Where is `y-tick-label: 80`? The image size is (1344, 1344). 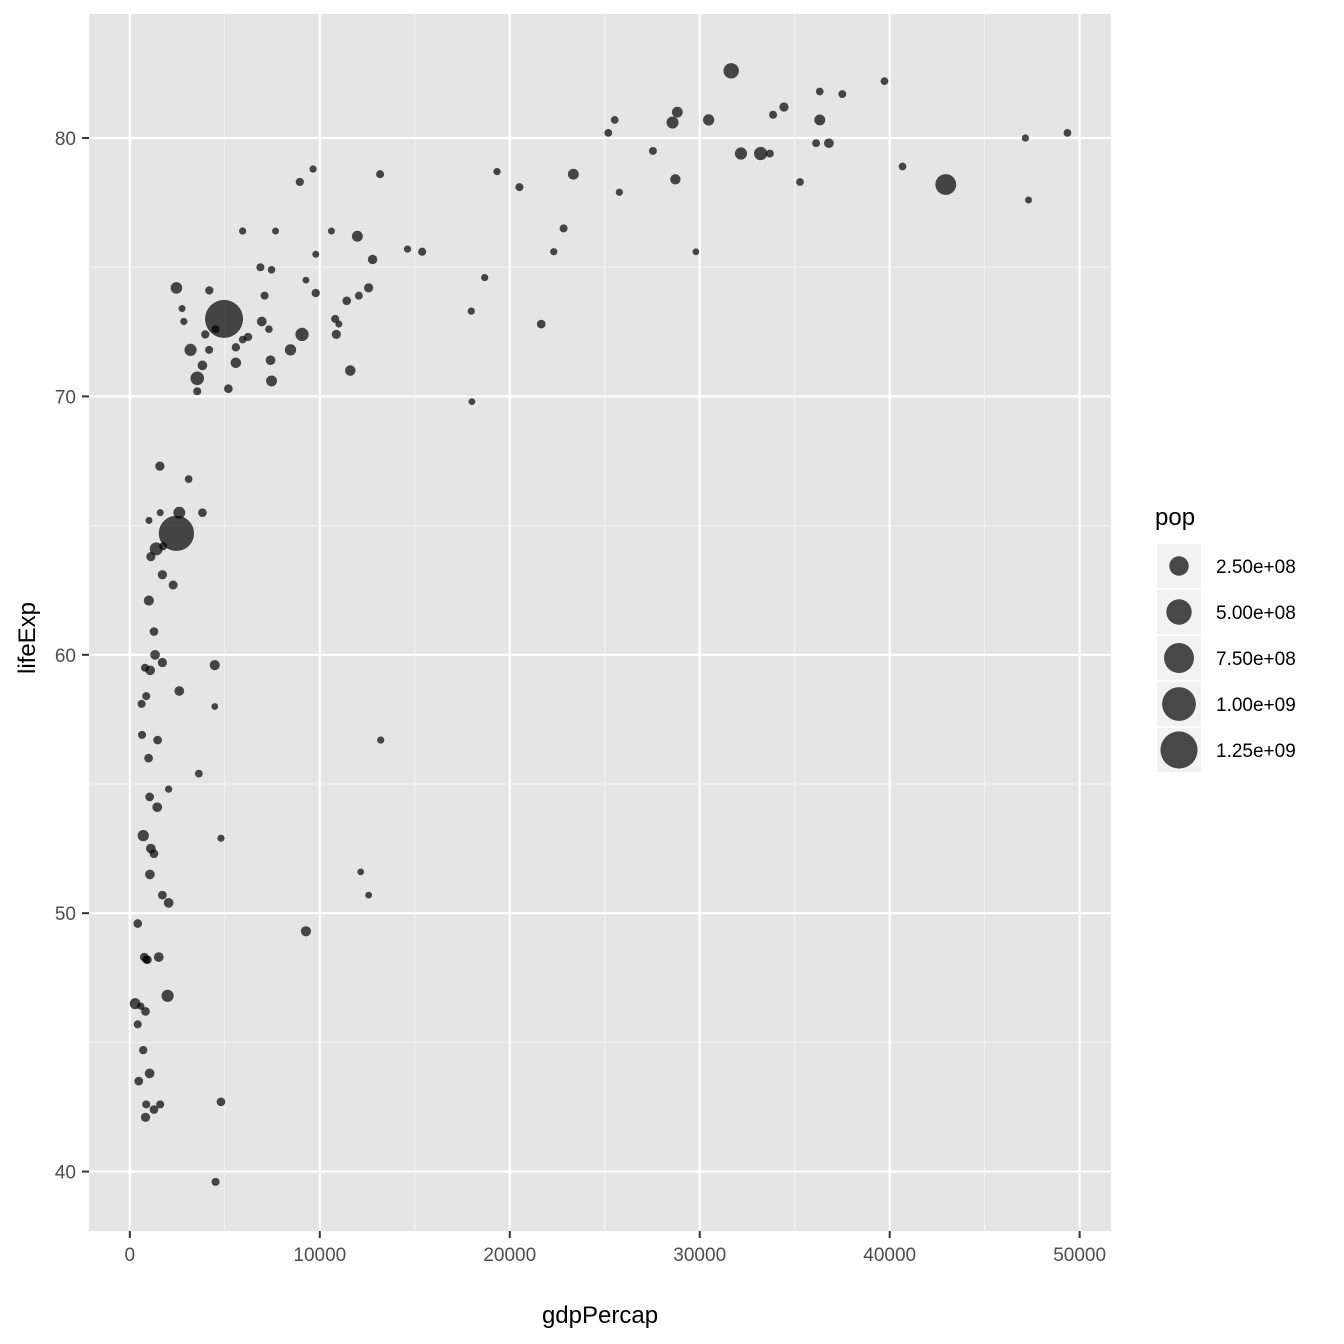
y-tick-label: 80 is located at coordinates (65, 139).